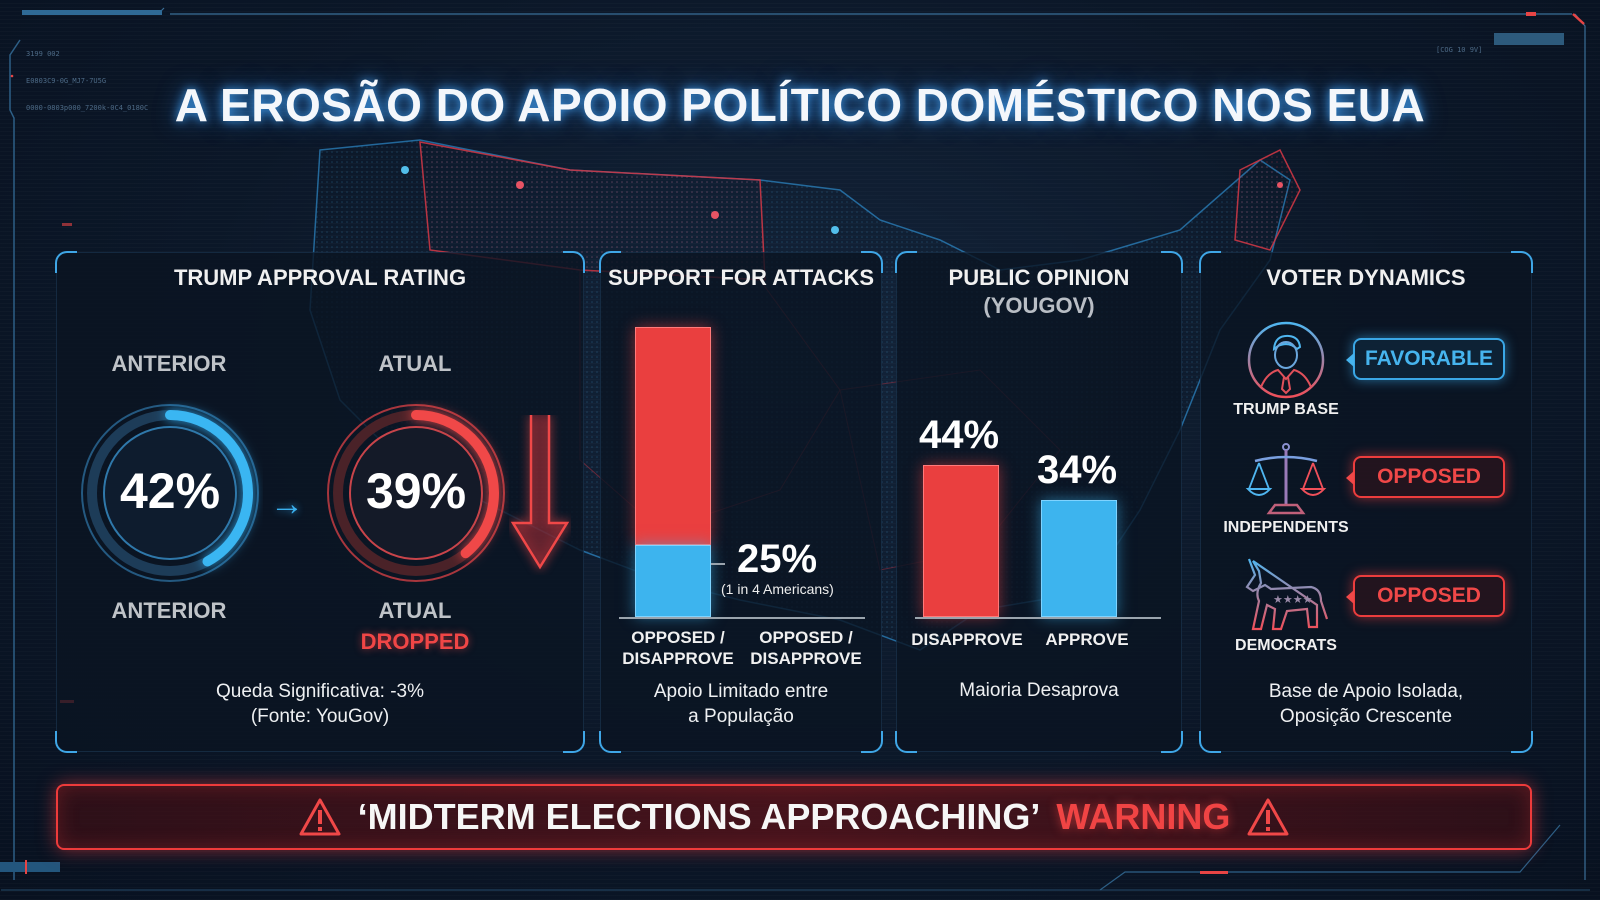 This screenshot has height=900, width=1600. I want to click on approve-value-label: 34%, so click(1077, 469).